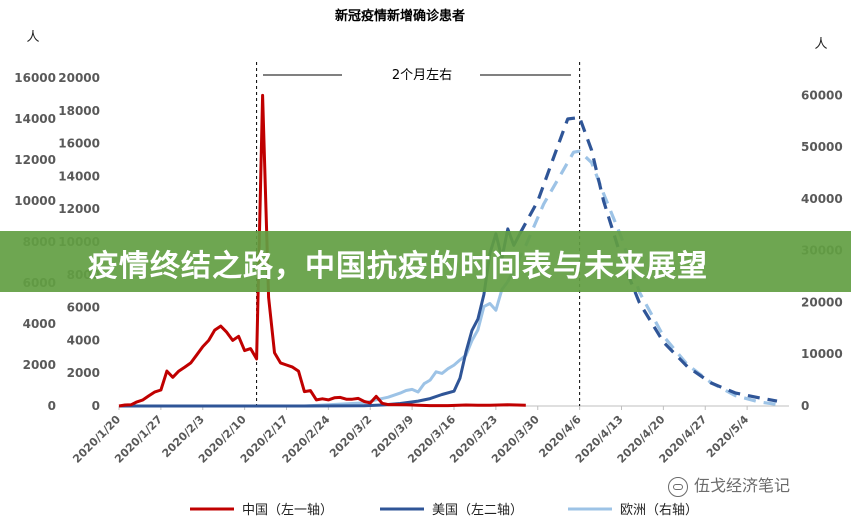  I want to click on legend-label: 欧洲（右轴）, so click(659, 510).